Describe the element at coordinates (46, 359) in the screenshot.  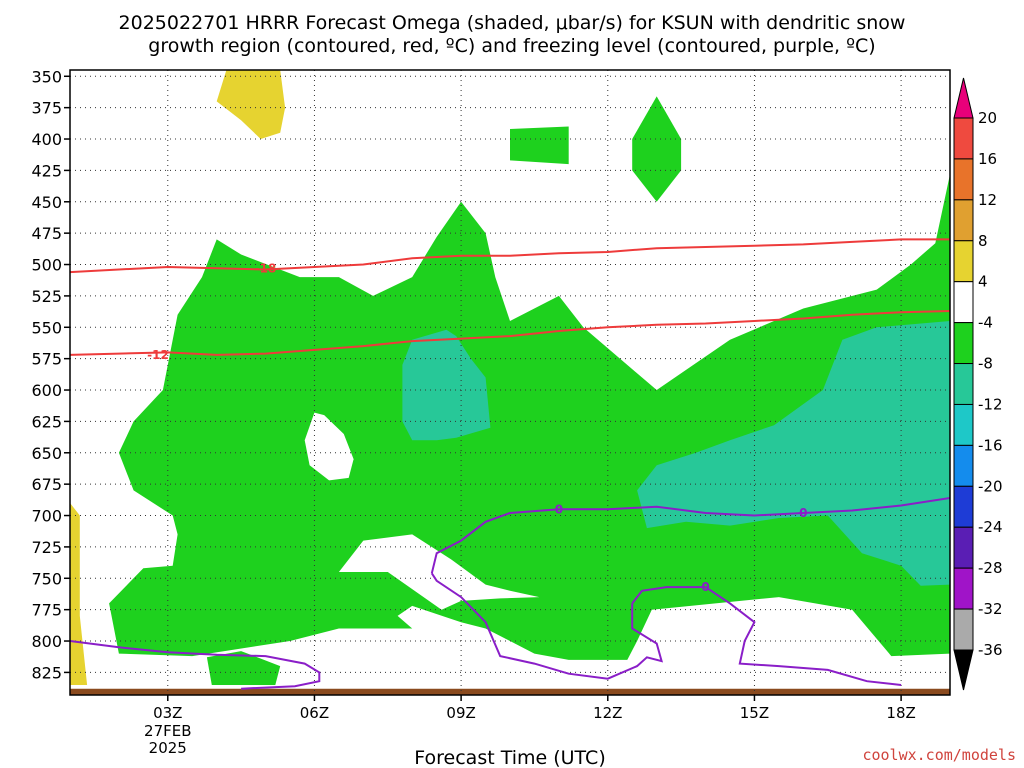
I see `y-tick-label: 575` at that location.